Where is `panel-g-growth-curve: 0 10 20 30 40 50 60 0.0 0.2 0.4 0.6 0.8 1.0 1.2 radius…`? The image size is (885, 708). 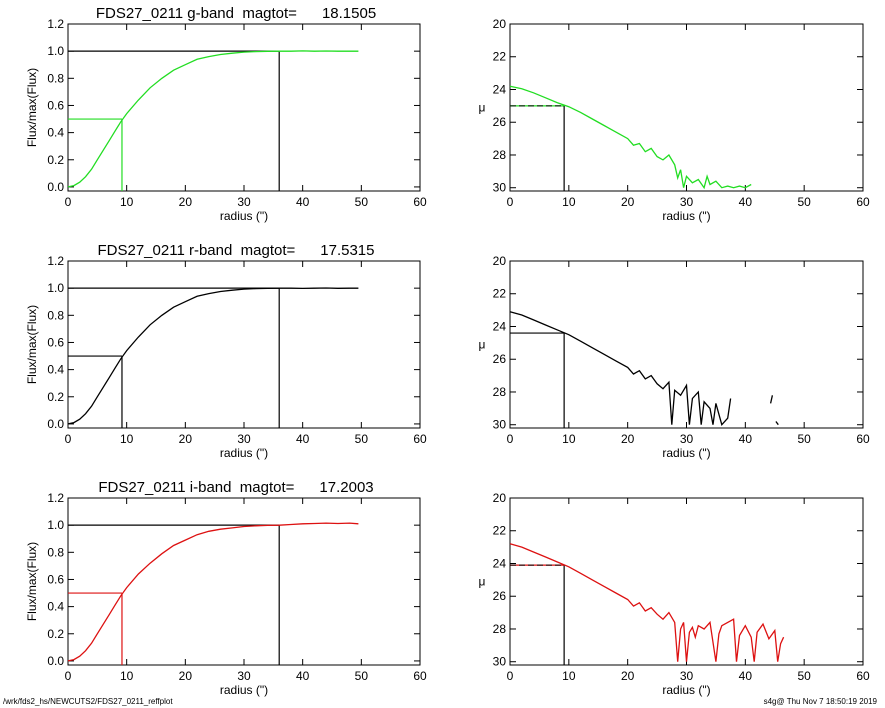 panel-g-growth-curve: 0 10 20 30 40 50 60 0.0 0.2 0.4 0.6 0.8 1.0 1.2 radius… is located at coordinates (226, 114).